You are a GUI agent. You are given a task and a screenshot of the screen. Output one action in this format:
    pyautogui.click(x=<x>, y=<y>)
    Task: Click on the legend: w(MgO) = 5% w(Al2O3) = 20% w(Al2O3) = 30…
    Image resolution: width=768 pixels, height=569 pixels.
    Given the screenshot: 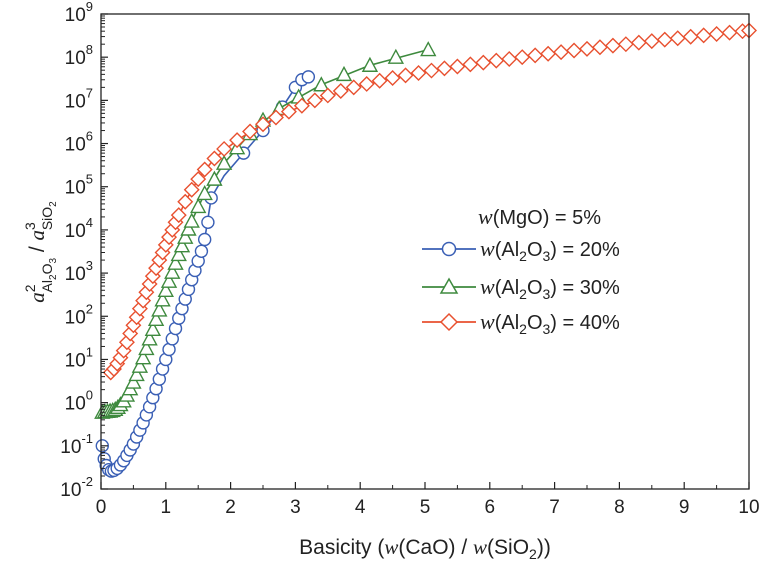 What is the action you would take?
    pyautogui.click(x=521, y=270)
    